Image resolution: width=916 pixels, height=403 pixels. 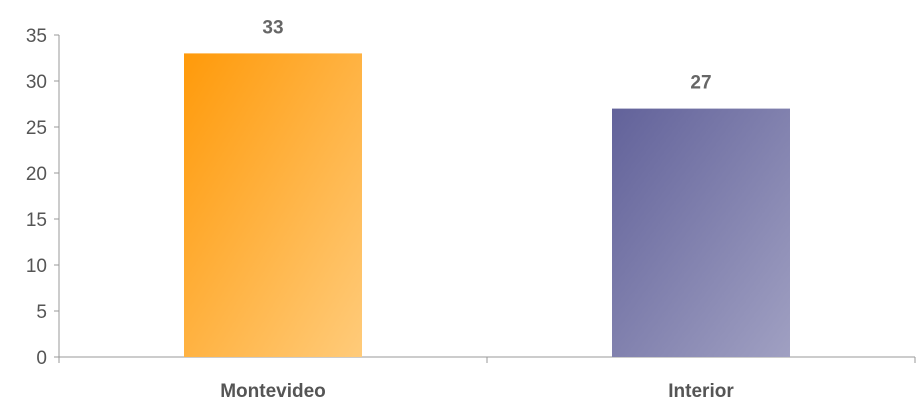 What do you see at coordinates (701, 232) in the screenshot?
I see `bar-interior` at bounding box center [701, 232].